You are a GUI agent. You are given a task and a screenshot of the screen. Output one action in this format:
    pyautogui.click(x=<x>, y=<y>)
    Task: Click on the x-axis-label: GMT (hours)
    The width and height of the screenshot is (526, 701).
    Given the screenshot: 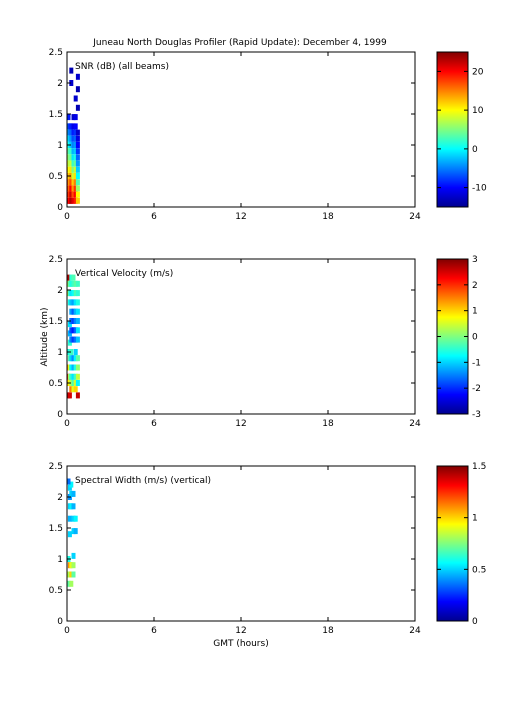 What is the action you would take?
    pyautogui.click(x=240, y=644)
    